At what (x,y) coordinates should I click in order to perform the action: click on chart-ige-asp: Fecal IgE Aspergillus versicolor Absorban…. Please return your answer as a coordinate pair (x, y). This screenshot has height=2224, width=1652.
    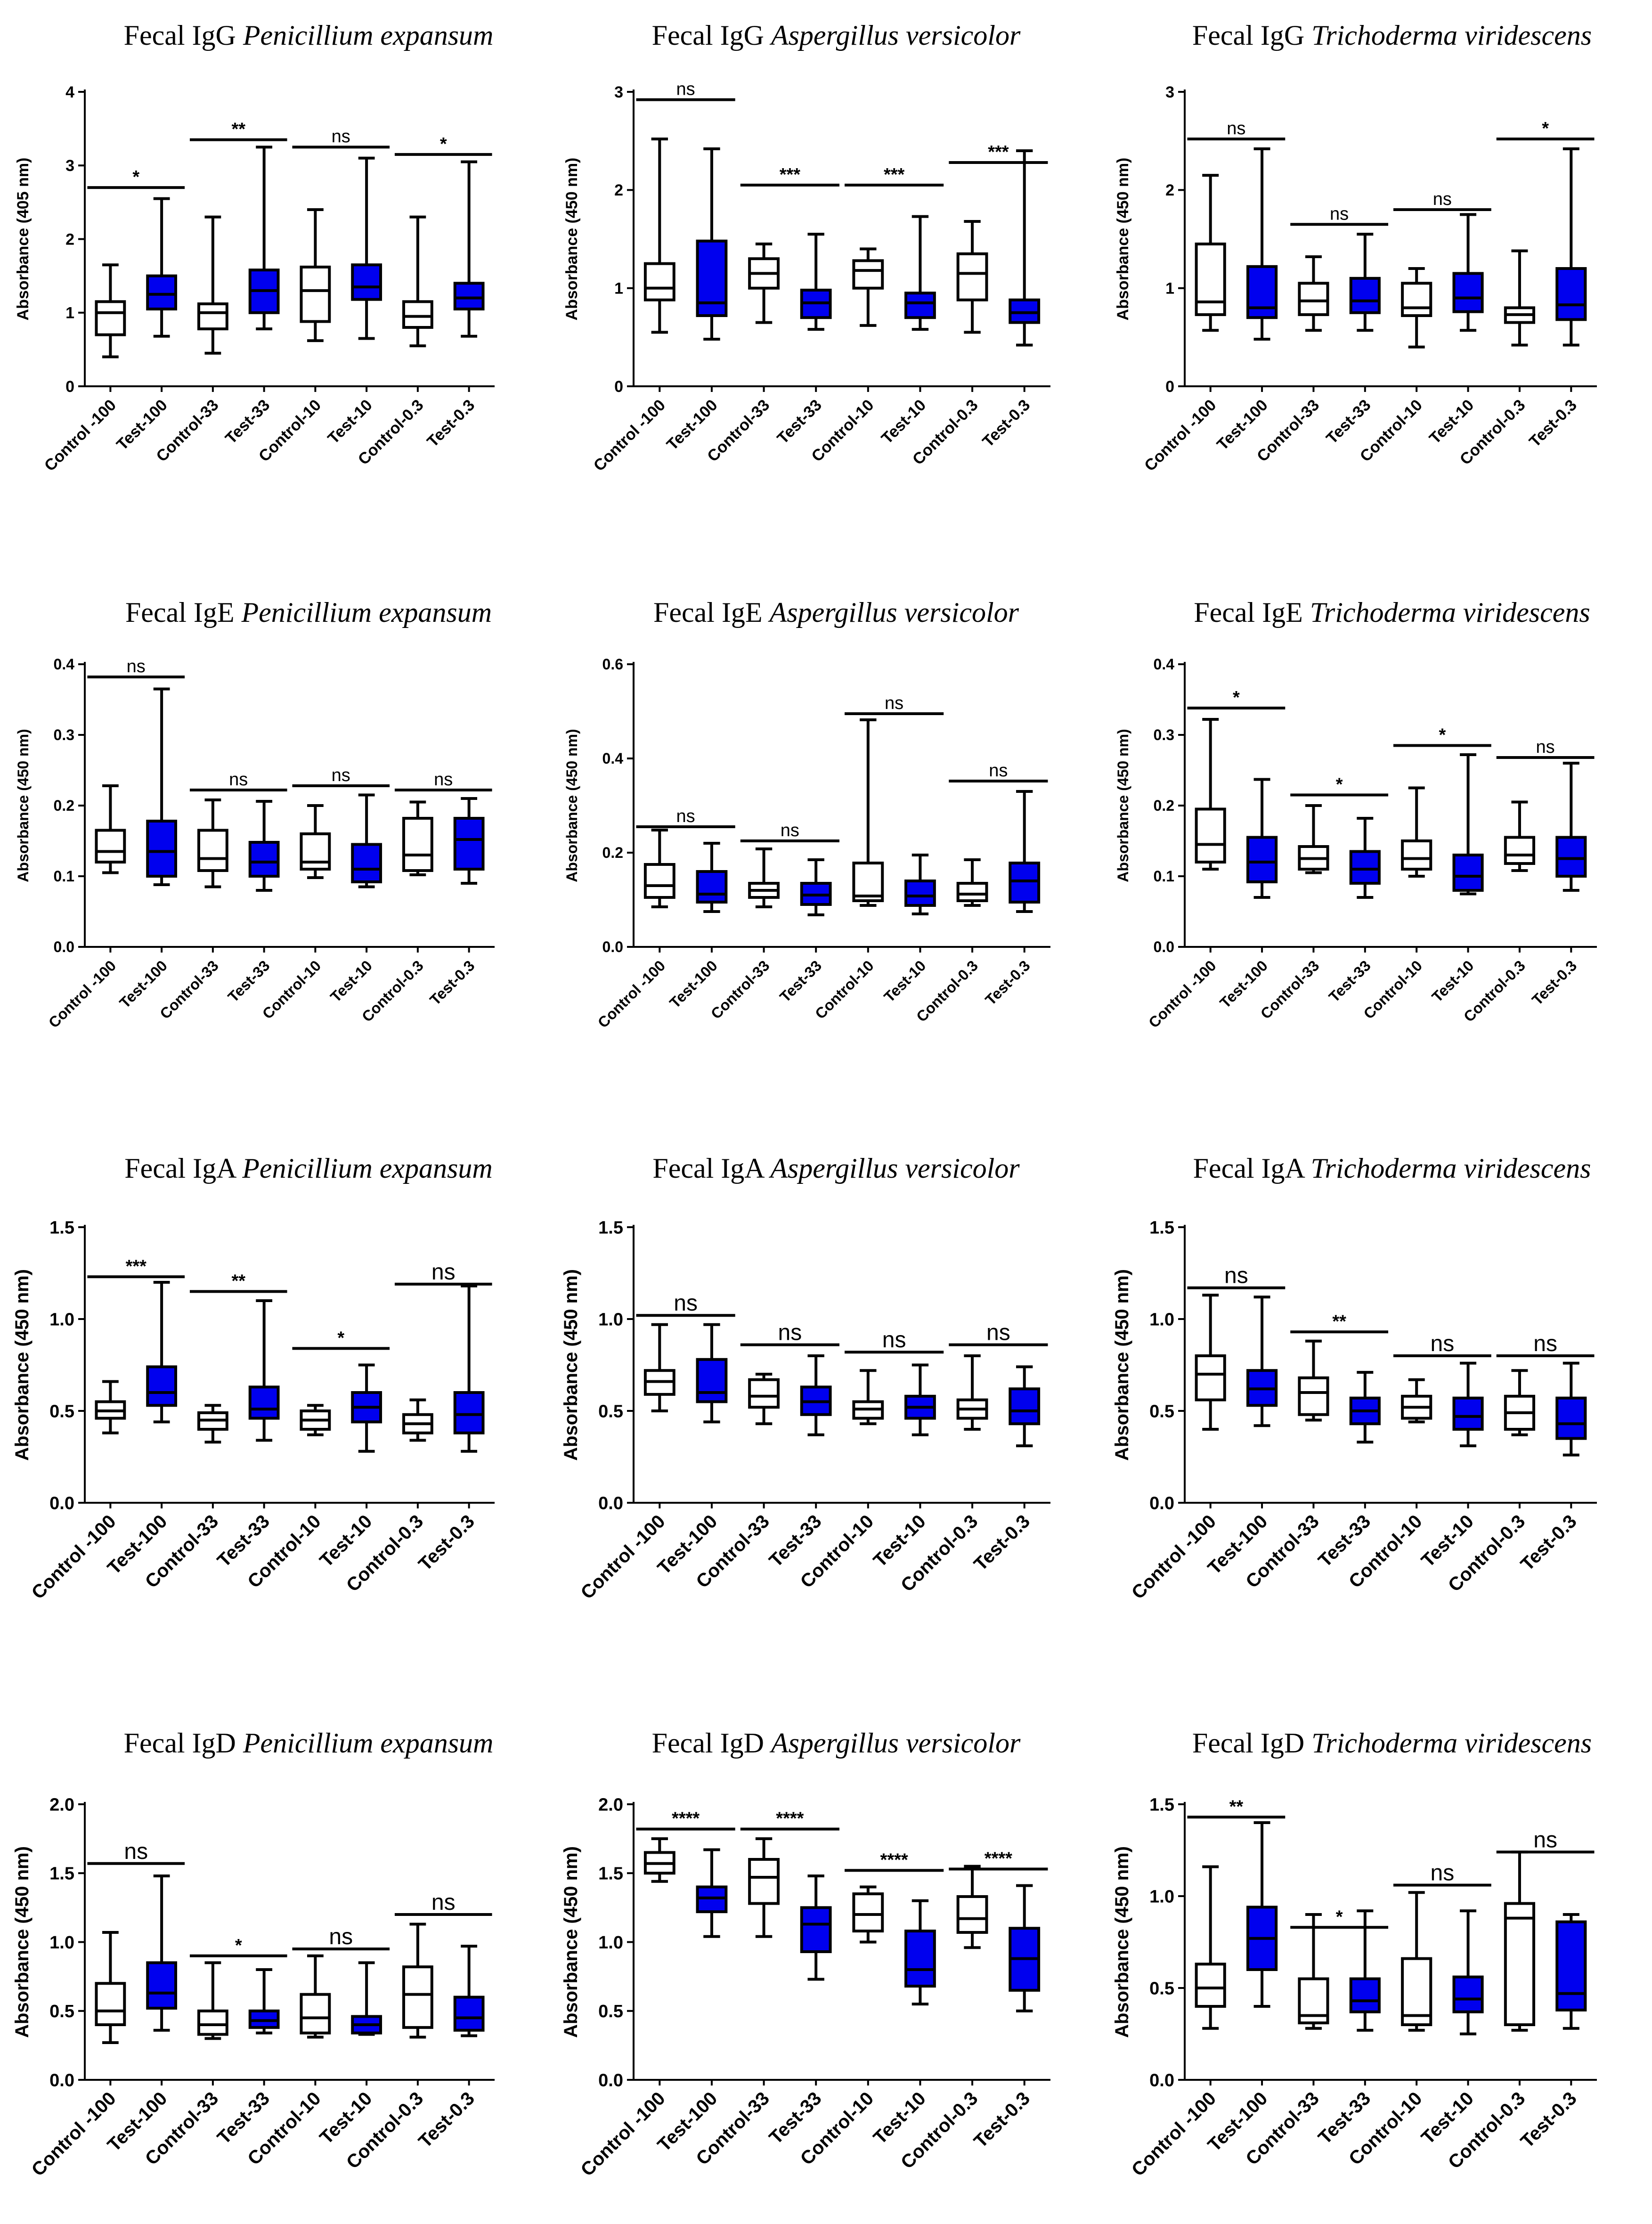
    Looking at the image, I should click on (806, 814).